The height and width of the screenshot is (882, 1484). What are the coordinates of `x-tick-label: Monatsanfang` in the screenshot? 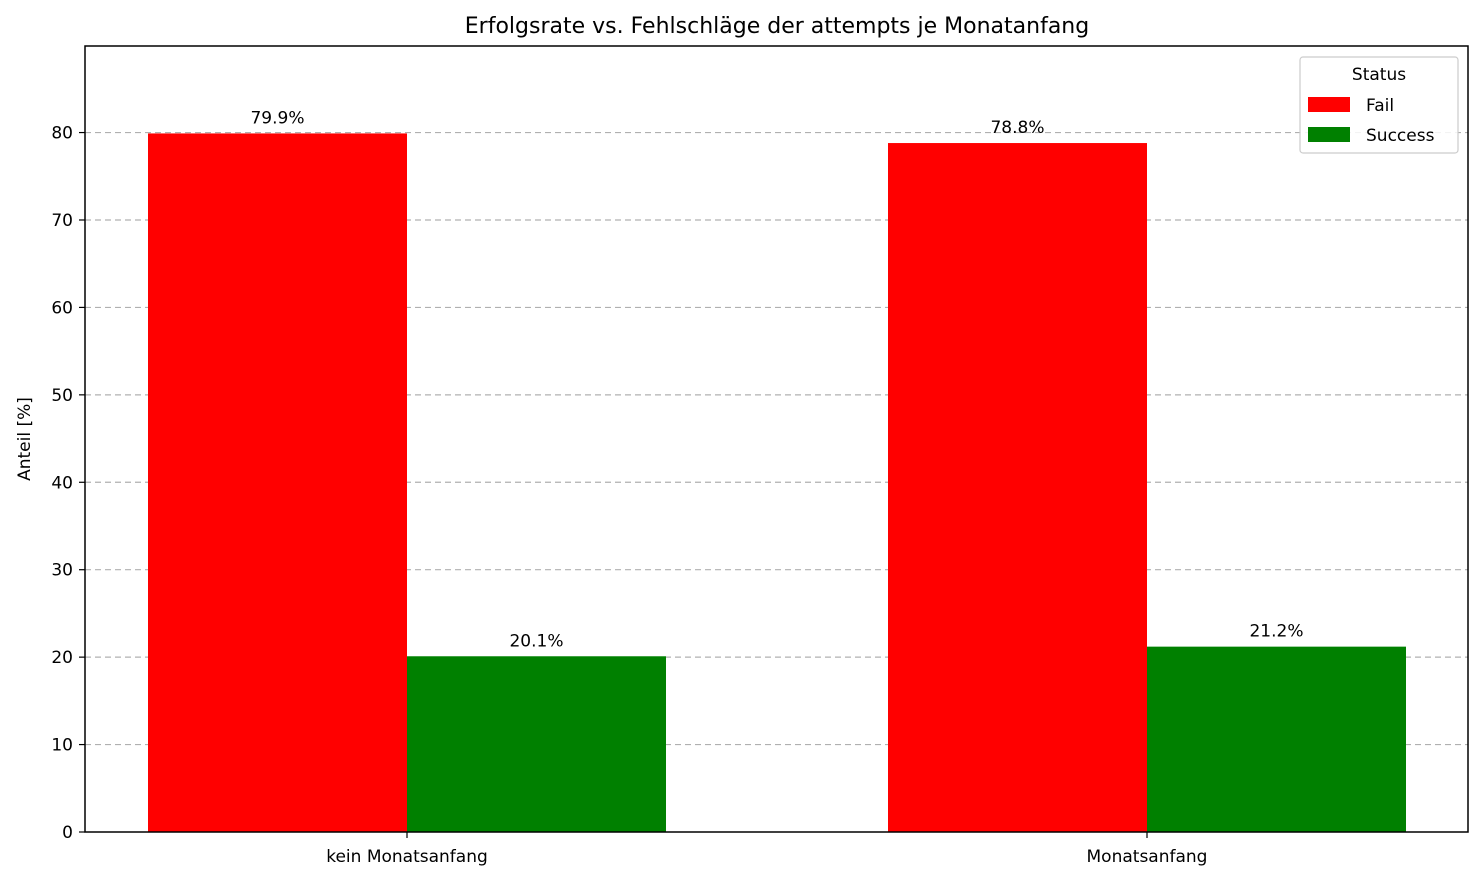 It's located at (1147, 857).